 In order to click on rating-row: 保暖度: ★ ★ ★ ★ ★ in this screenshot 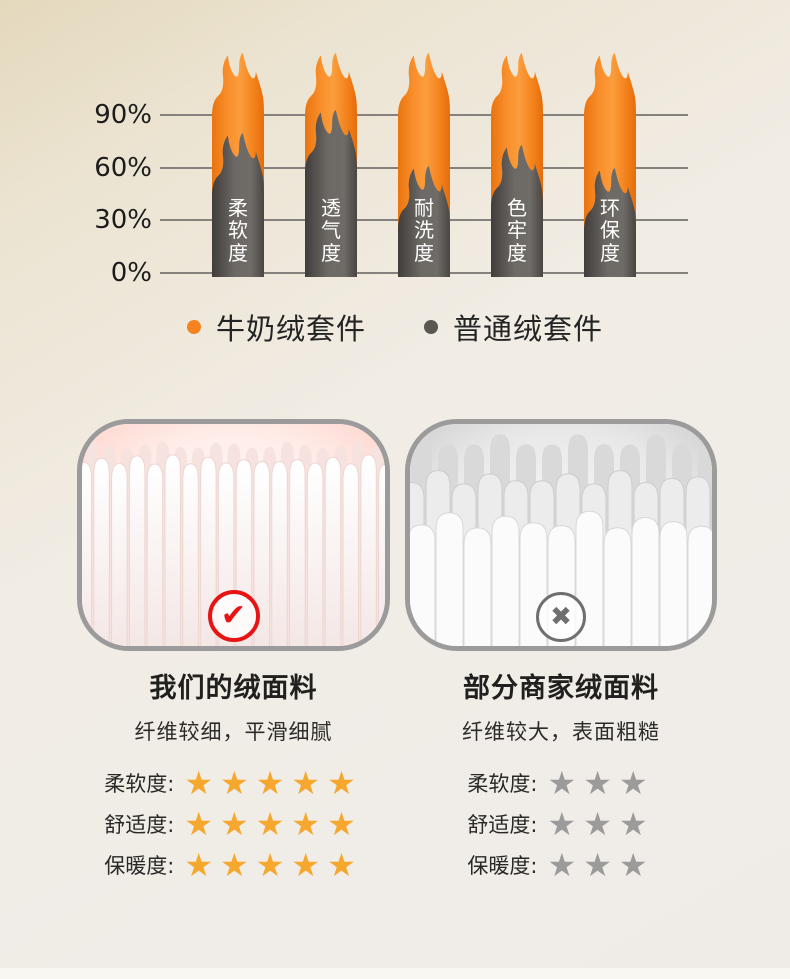, I will do `click(233, 864)`.